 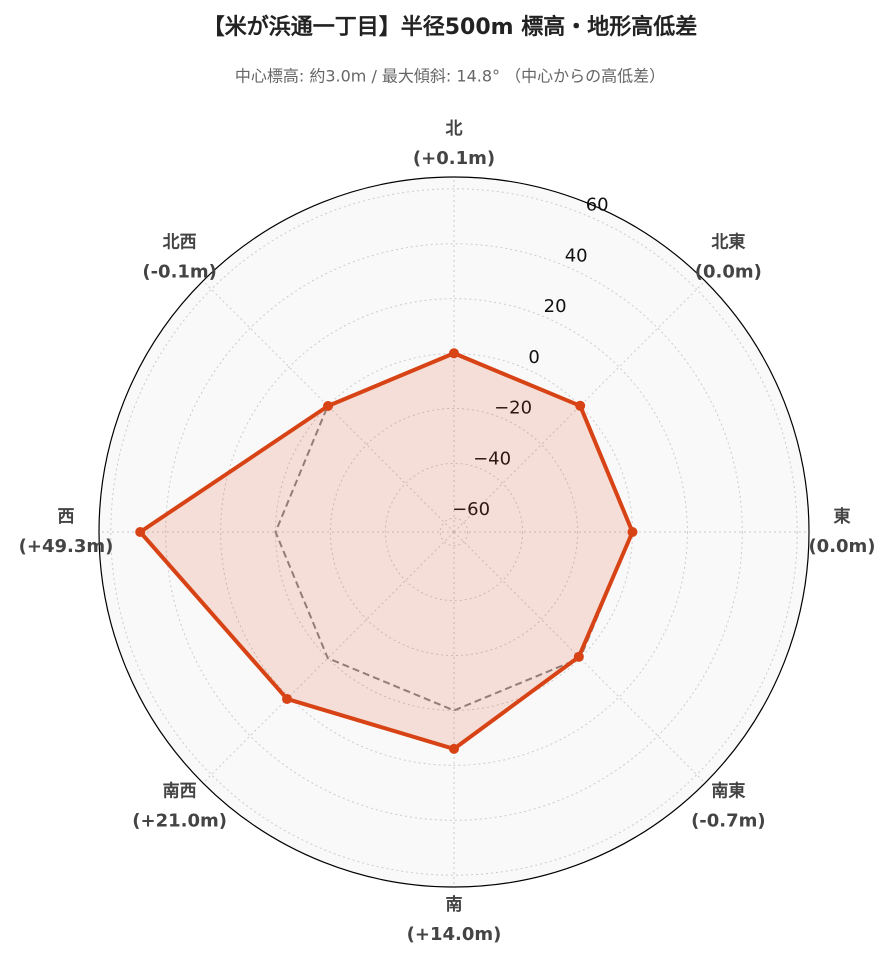 I want to click on chart-subtitle: 中心標高: 約3.0m / 最大傾斜: 14.8° （中心からの高低差）, so click(x=450, y=76).